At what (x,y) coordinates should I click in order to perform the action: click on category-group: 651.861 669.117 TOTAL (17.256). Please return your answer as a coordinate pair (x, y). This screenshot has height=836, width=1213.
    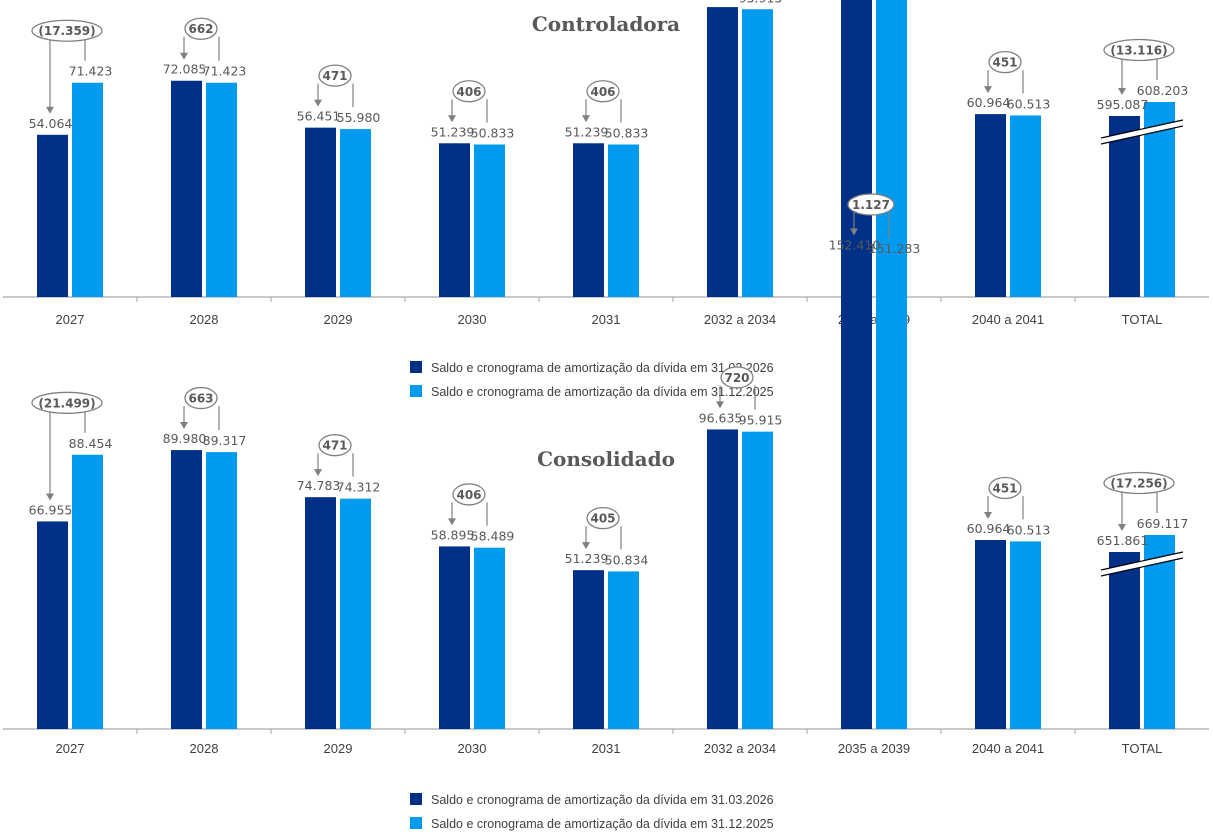
    Looking at the image, I should click on (1131, 613).